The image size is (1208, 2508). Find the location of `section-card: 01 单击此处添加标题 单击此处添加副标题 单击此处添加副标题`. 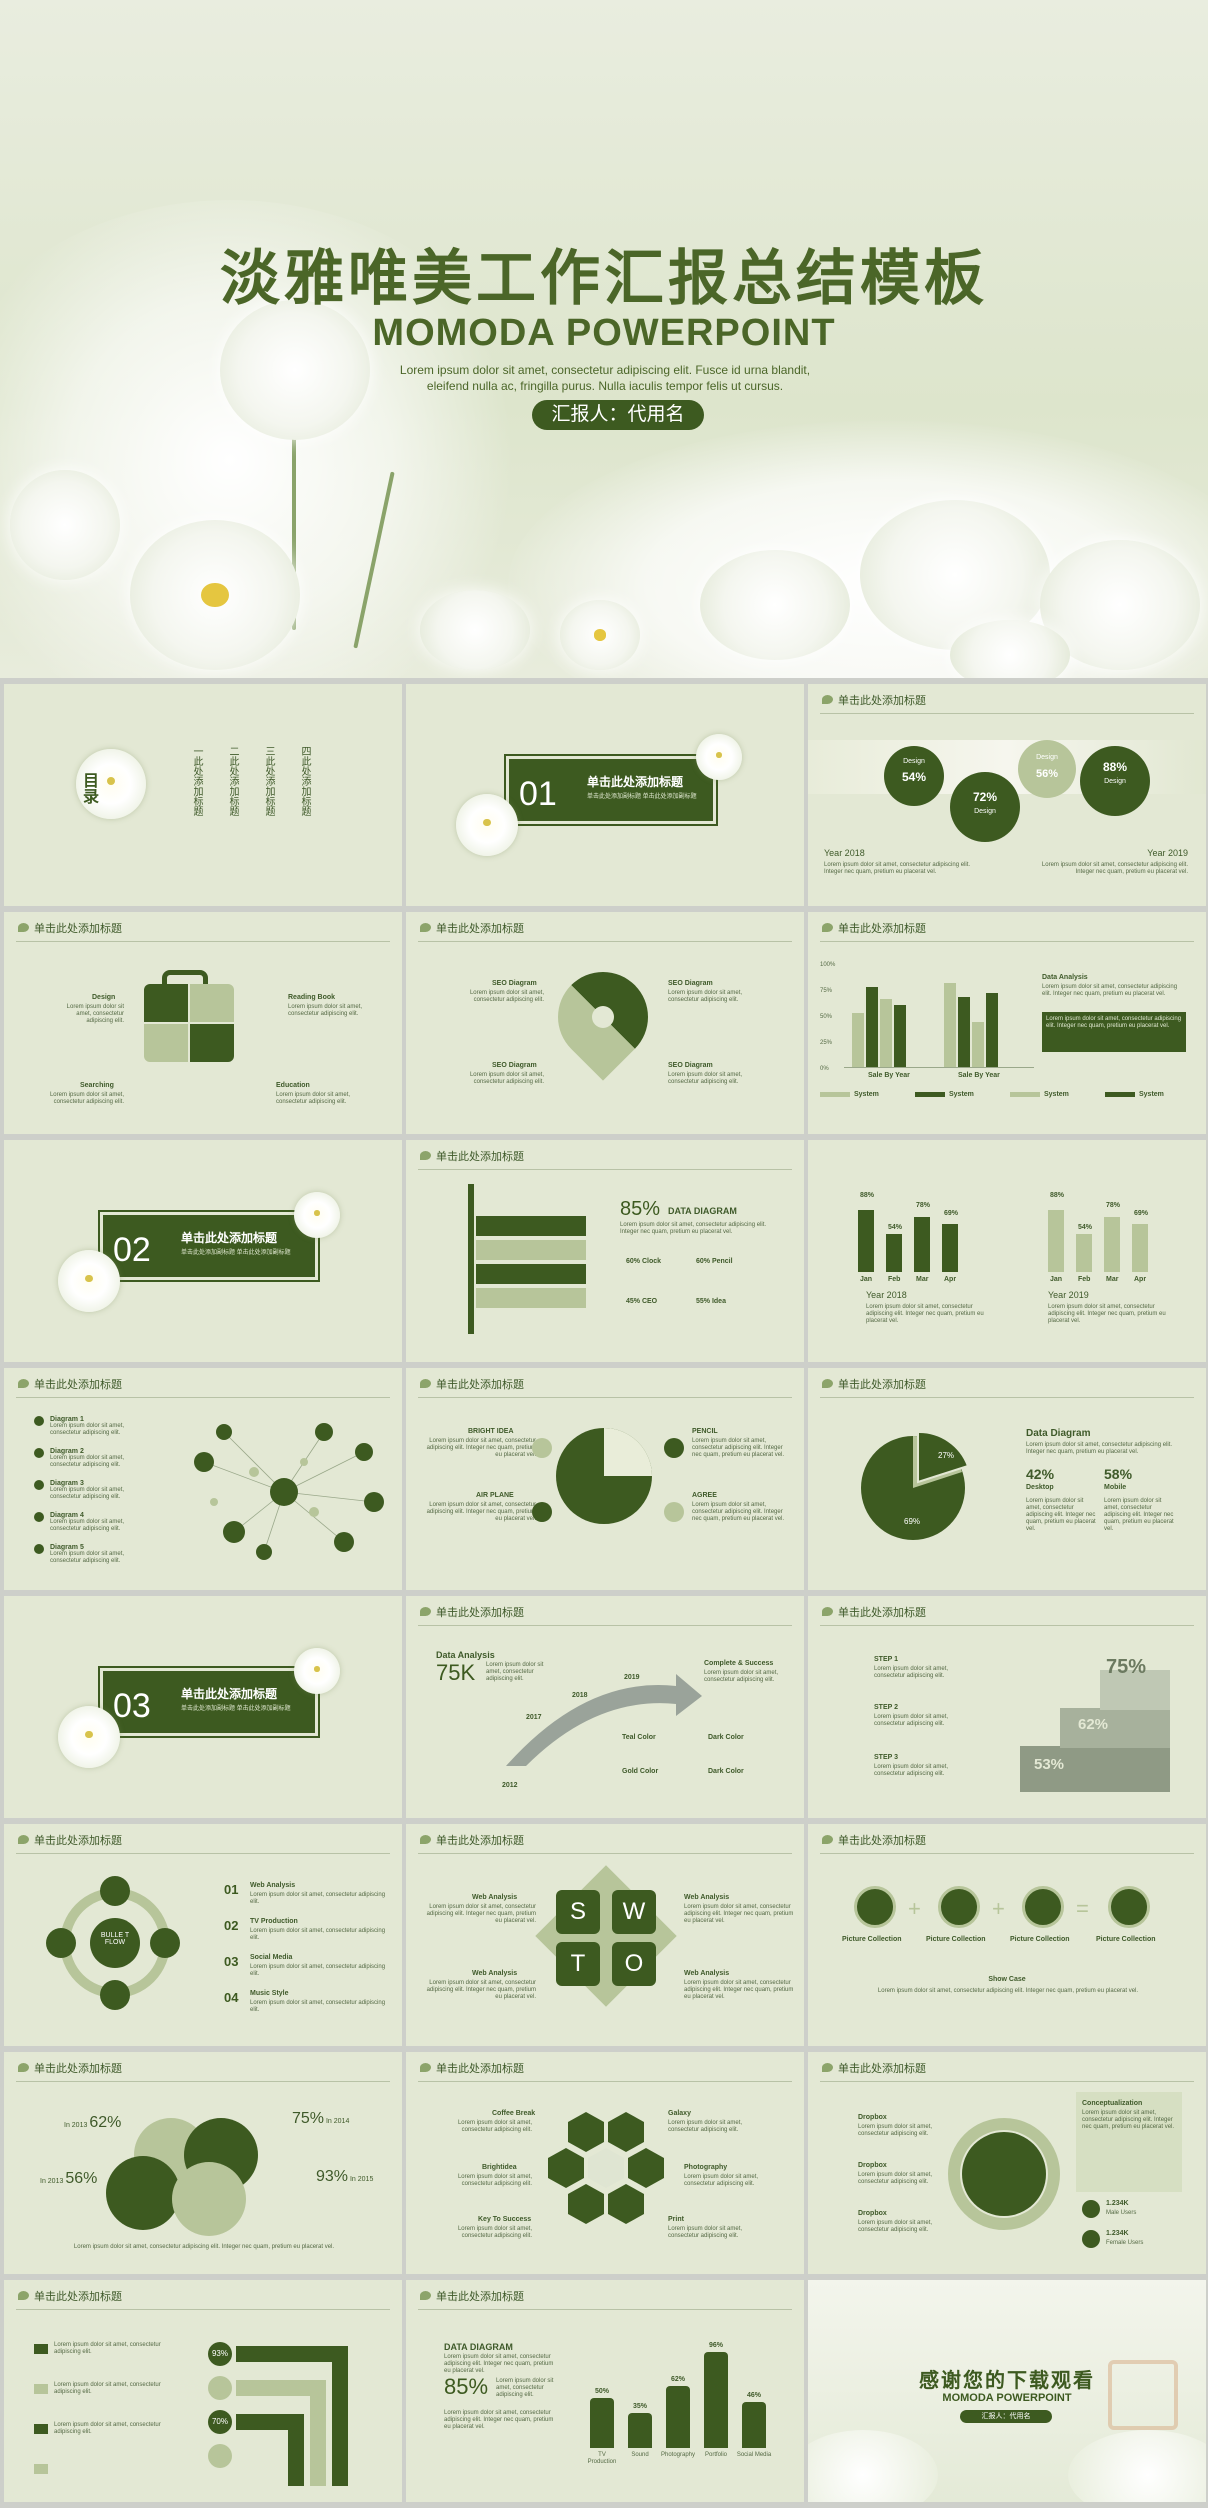

section-card: 01 单击此处添加标题 单击此处添加副标题 单击此处添加副标题 is located at coordinates (611, 790).